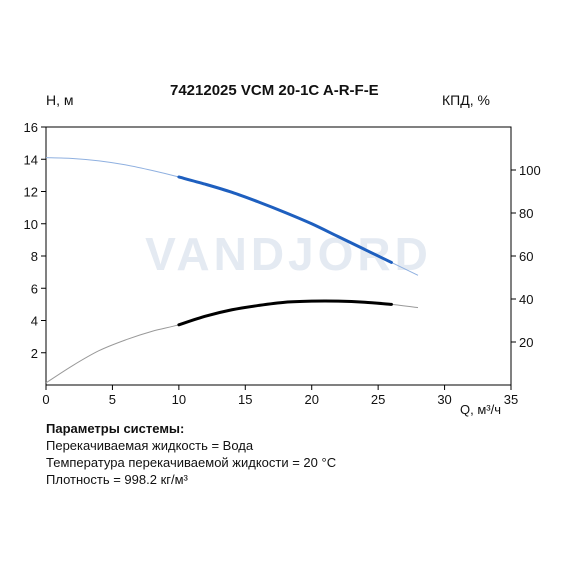  I want to click on y-right-tick-label: 100, so click(530, 170).